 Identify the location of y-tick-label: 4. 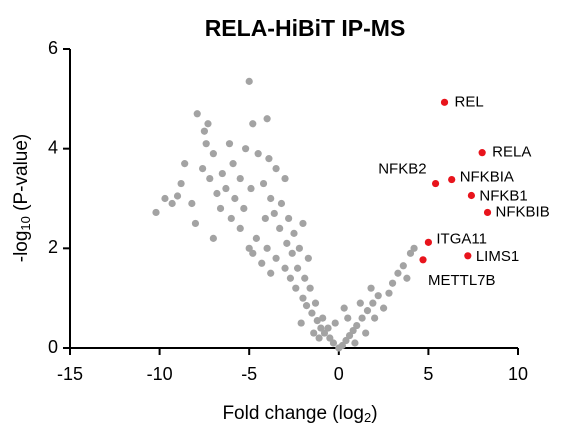
(53, 147).